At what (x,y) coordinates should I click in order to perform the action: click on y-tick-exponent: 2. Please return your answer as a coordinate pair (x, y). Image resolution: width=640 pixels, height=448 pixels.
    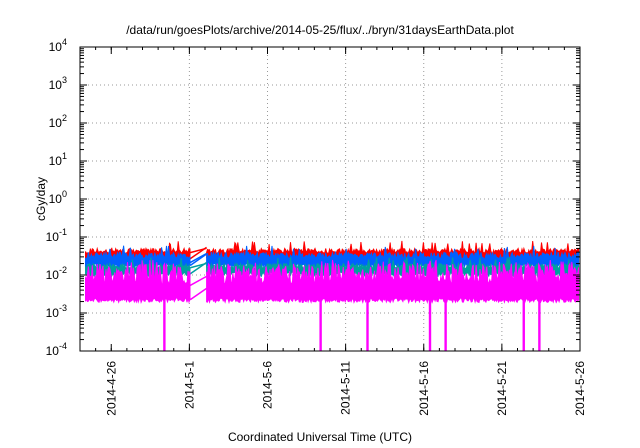
    Looking at the image, I should click on (64, 118).